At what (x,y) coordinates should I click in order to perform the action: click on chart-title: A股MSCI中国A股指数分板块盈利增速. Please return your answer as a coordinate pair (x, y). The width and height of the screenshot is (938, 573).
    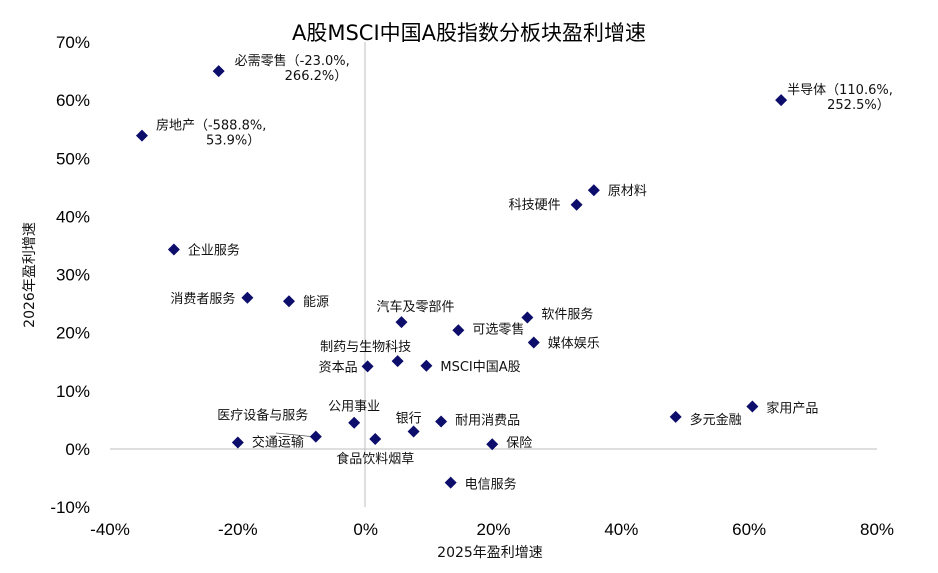
    Looking at the image, I should click on (469, 33).